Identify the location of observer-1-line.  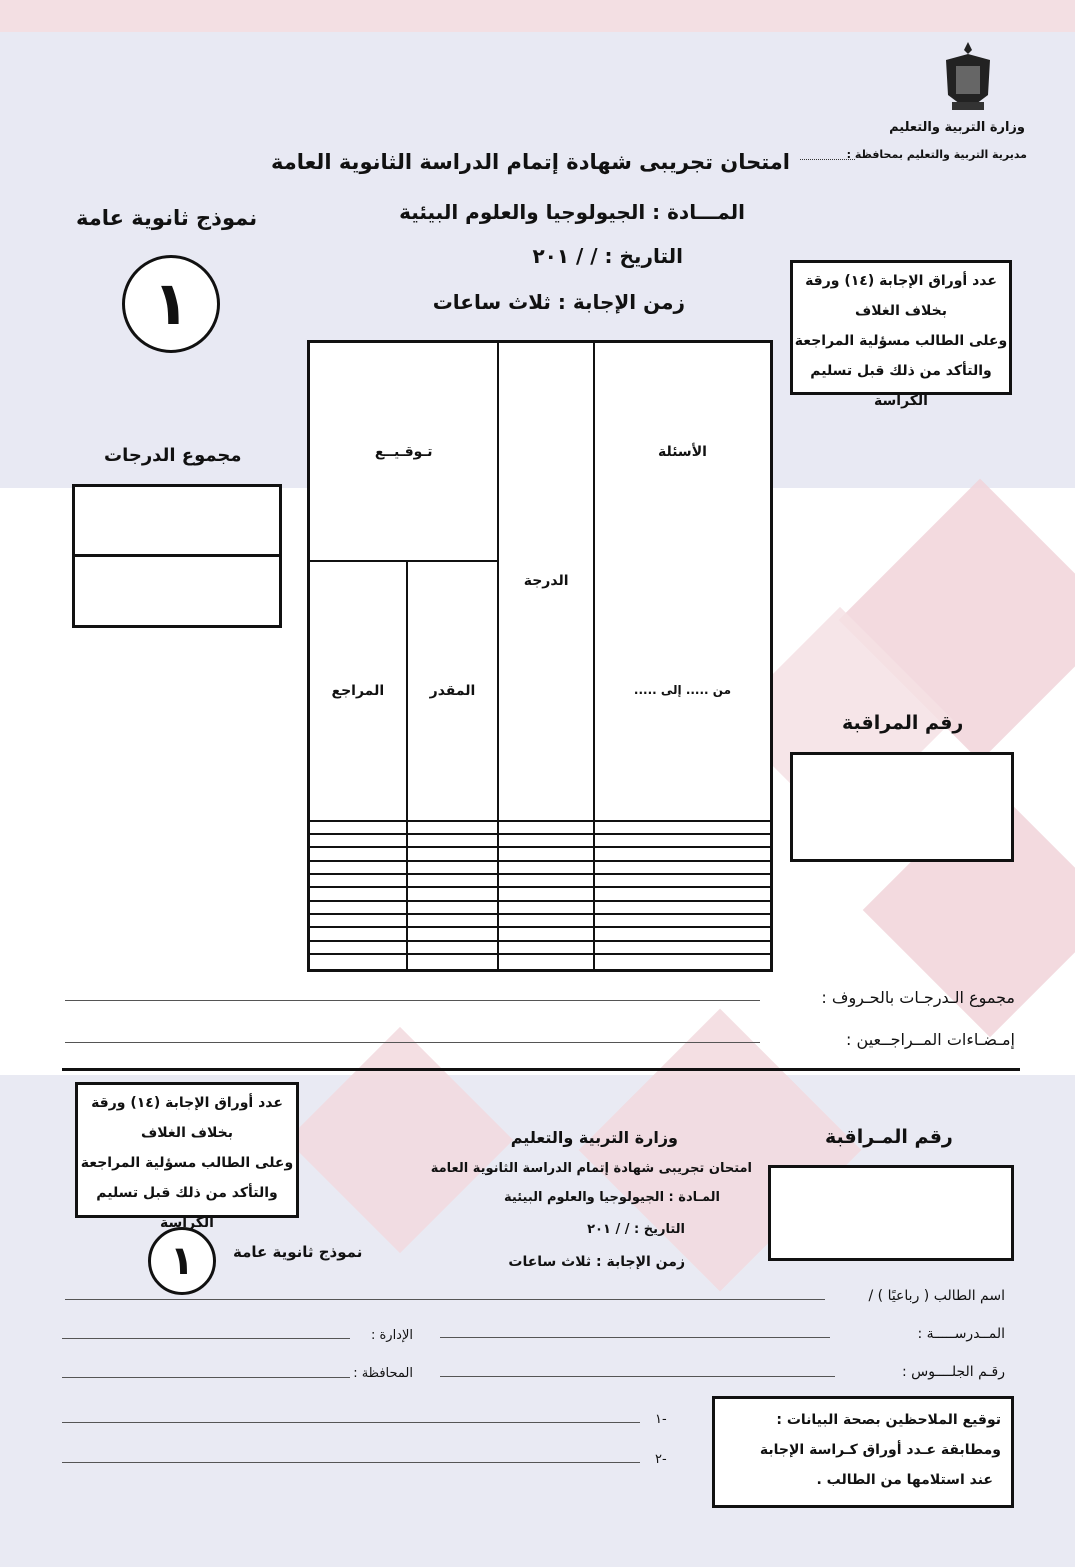
(351, 1422).